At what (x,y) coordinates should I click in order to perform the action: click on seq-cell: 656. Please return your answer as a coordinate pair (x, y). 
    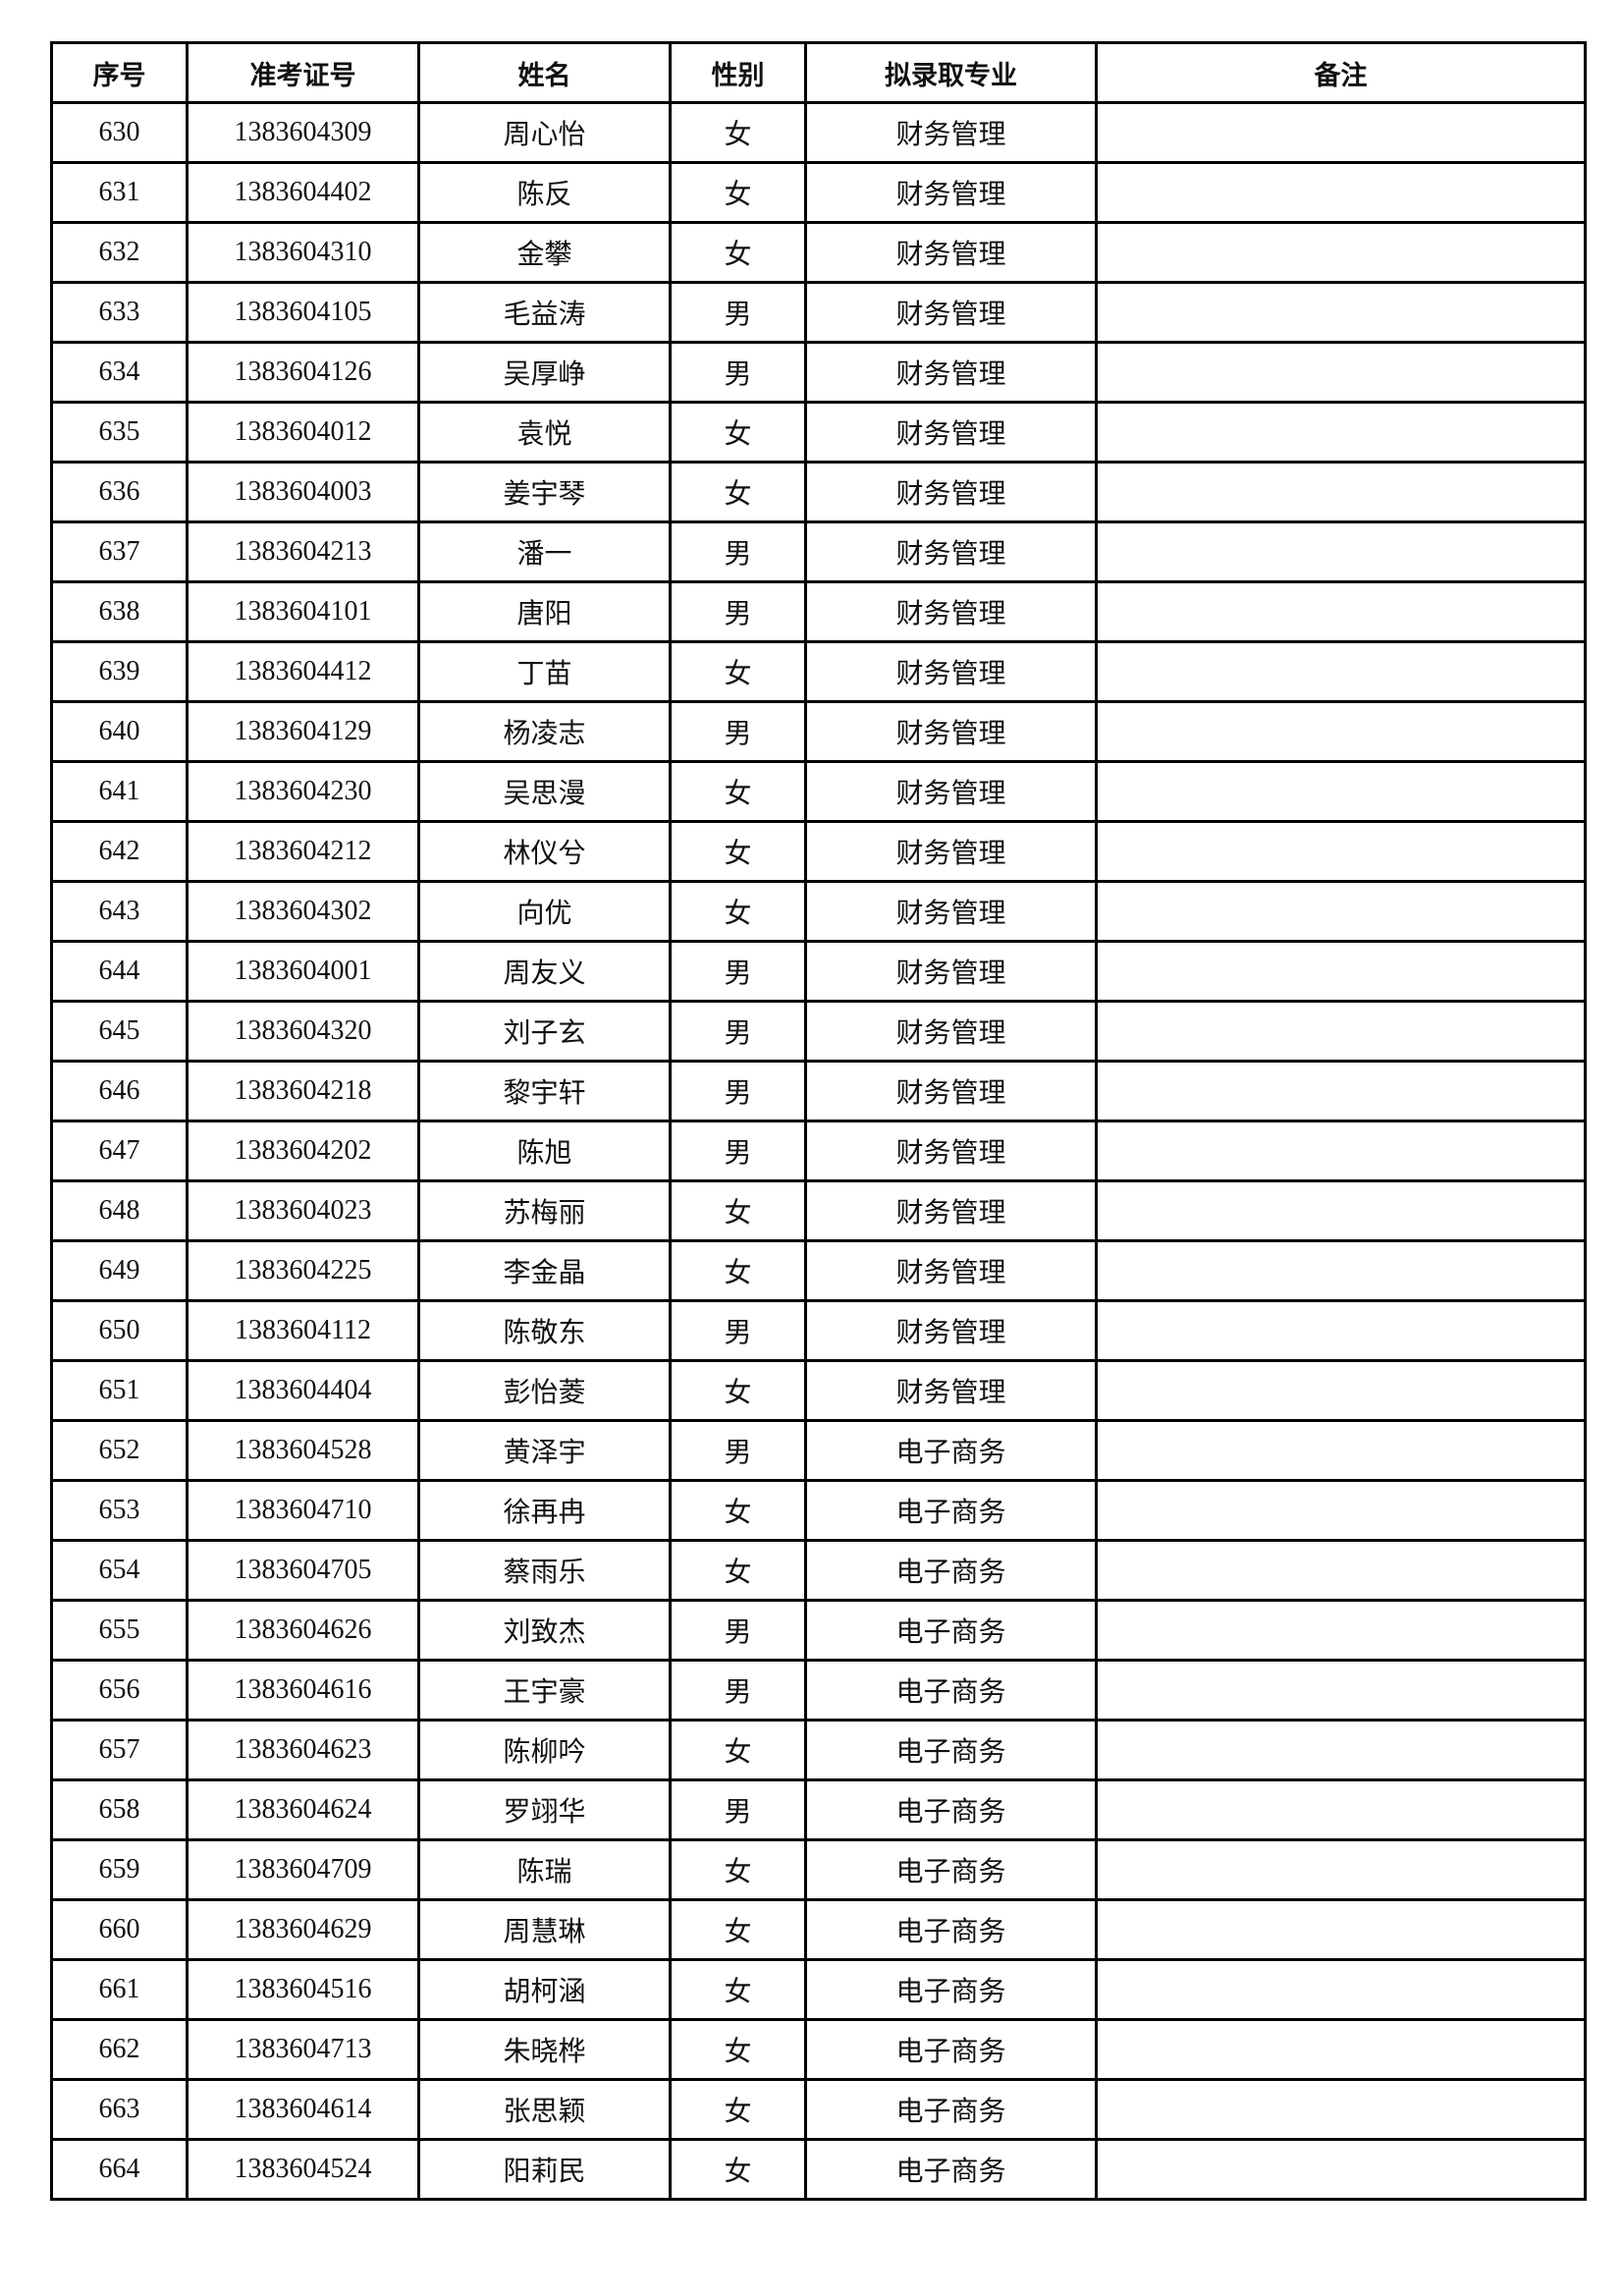
    Looking at the image, I should click on (119, 1690).